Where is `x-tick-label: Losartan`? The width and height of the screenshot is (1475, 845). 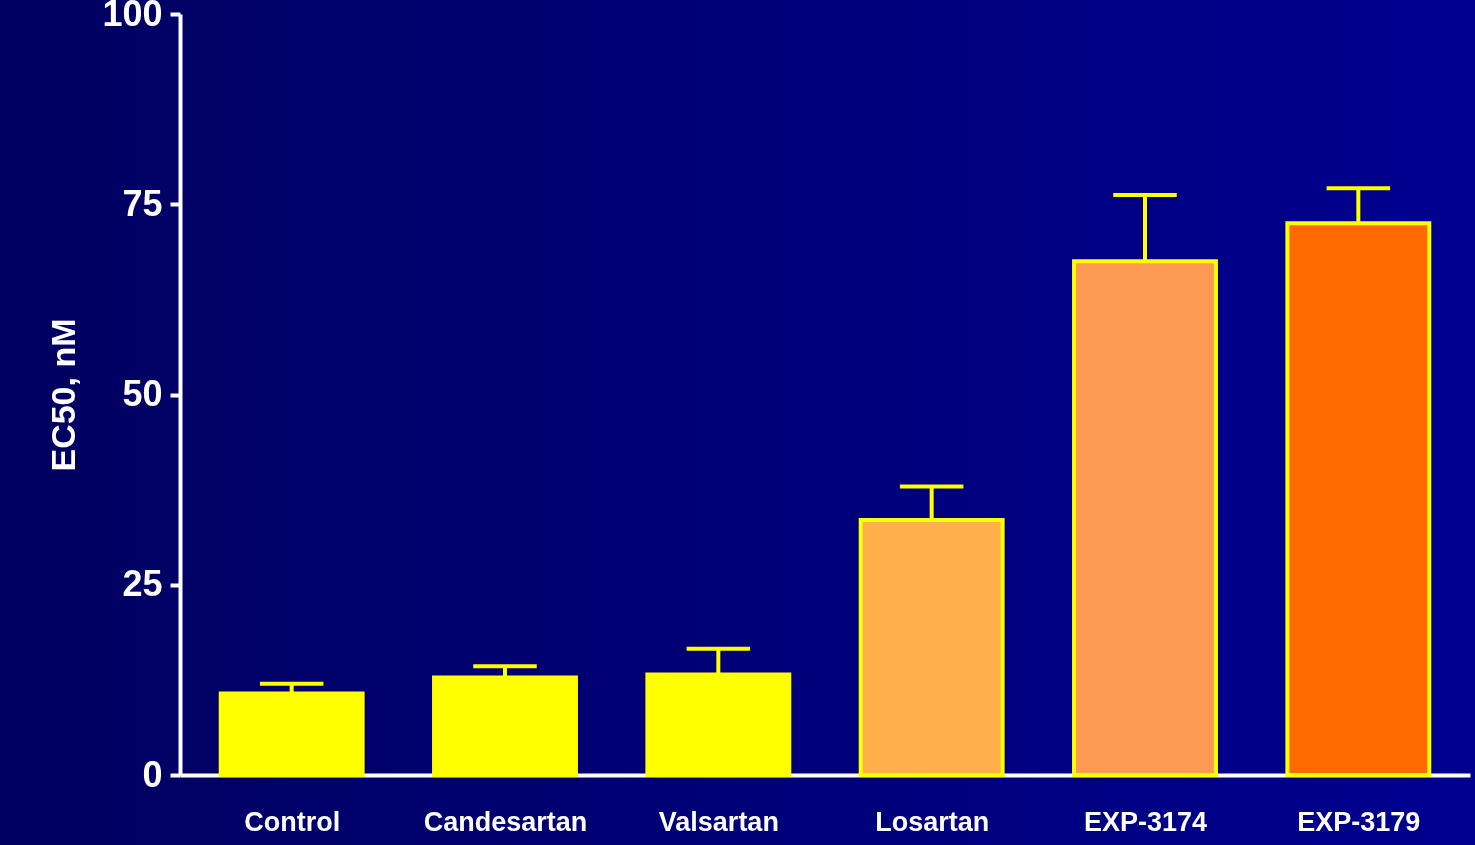
x-tick-label: Losartan is located at coordinates (932, 821).